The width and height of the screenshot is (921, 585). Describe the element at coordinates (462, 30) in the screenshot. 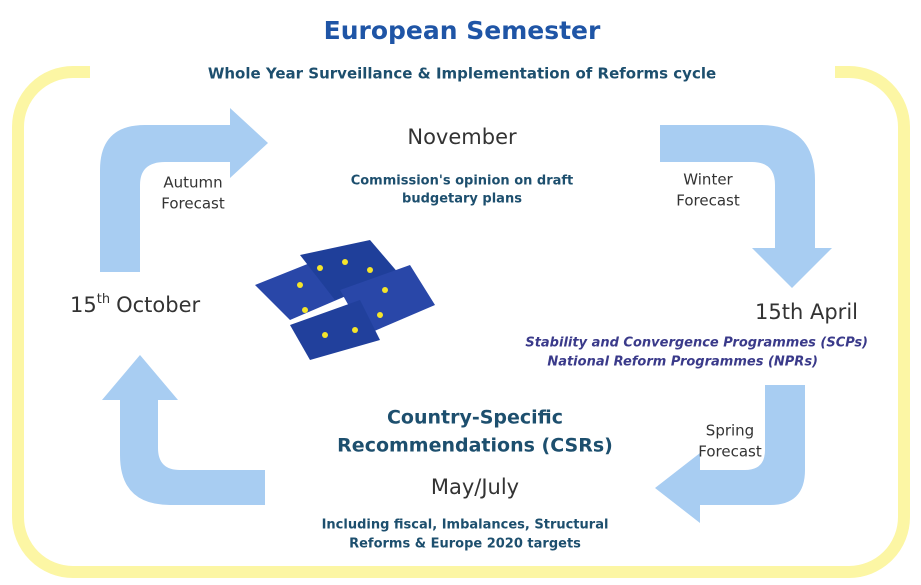

I see `title: European Semester` at that location.